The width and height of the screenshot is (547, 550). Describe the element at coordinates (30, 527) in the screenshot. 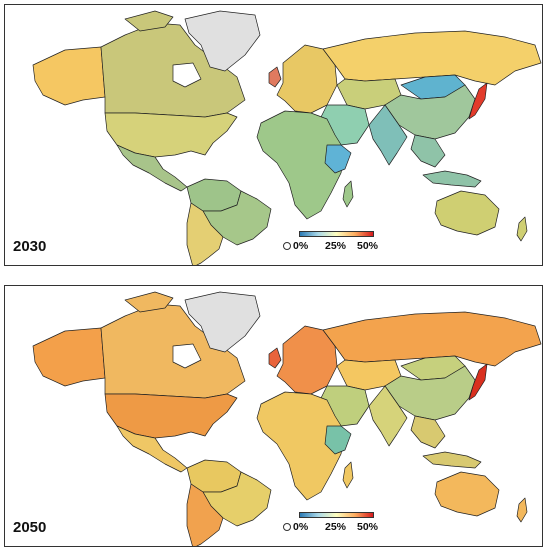

I see `year-label: 2050` at that location.